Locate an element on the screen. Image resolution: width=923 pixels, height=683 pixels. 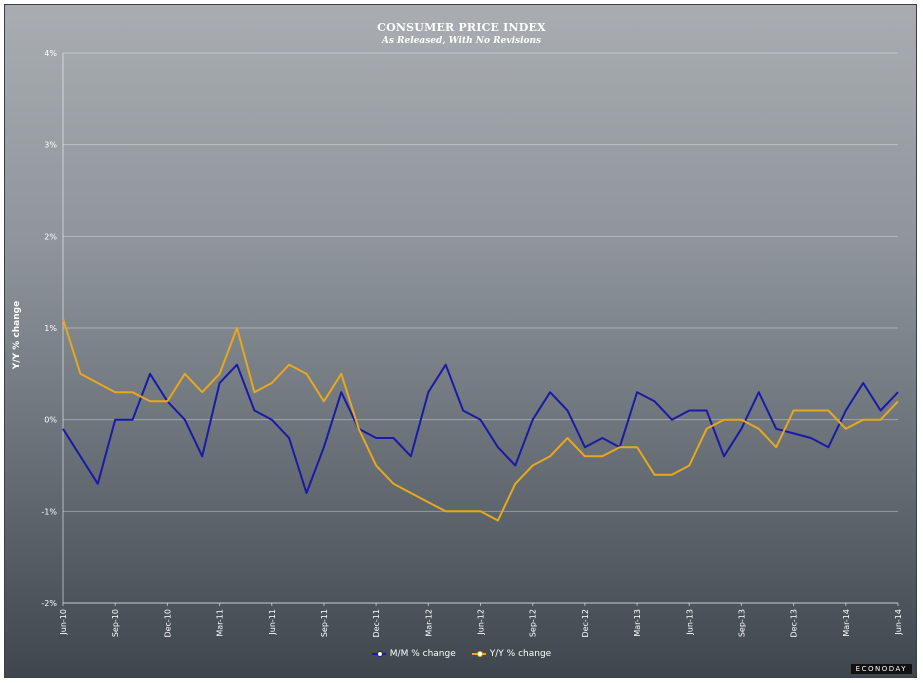
chart-title: CONSUMER PRICE INDEX is located at coordinates (461, 27).